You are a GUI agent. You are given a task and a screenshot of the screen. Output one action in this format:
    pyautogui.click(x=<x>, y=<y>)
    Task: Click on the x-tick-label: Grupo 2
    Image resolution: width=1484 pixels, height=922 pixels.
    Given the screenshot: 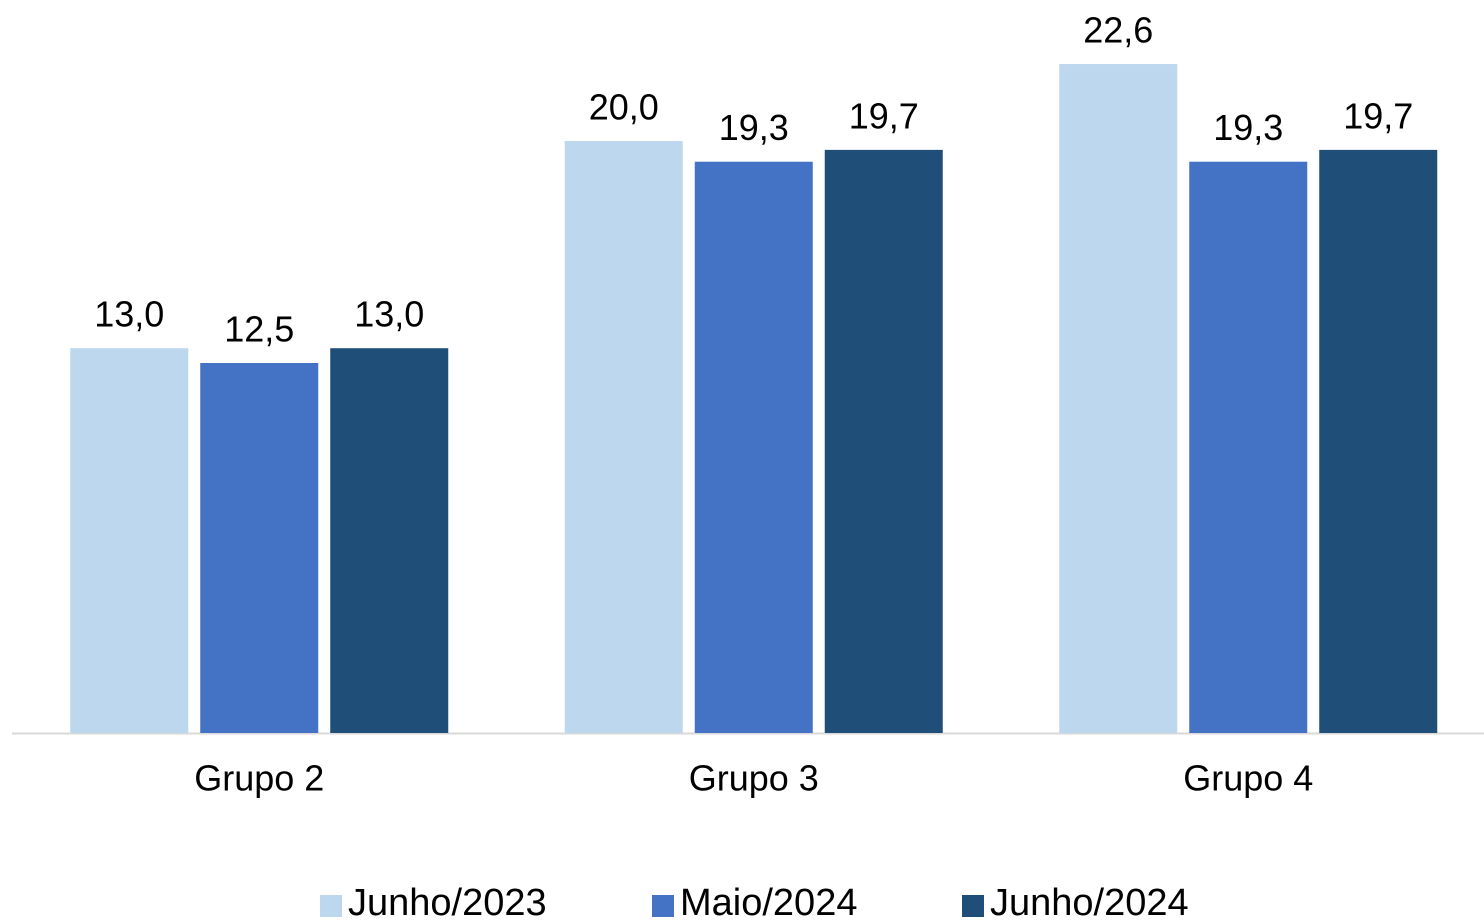 What is the action you would take?
    pyautogui.click(x=259, y=778)
    